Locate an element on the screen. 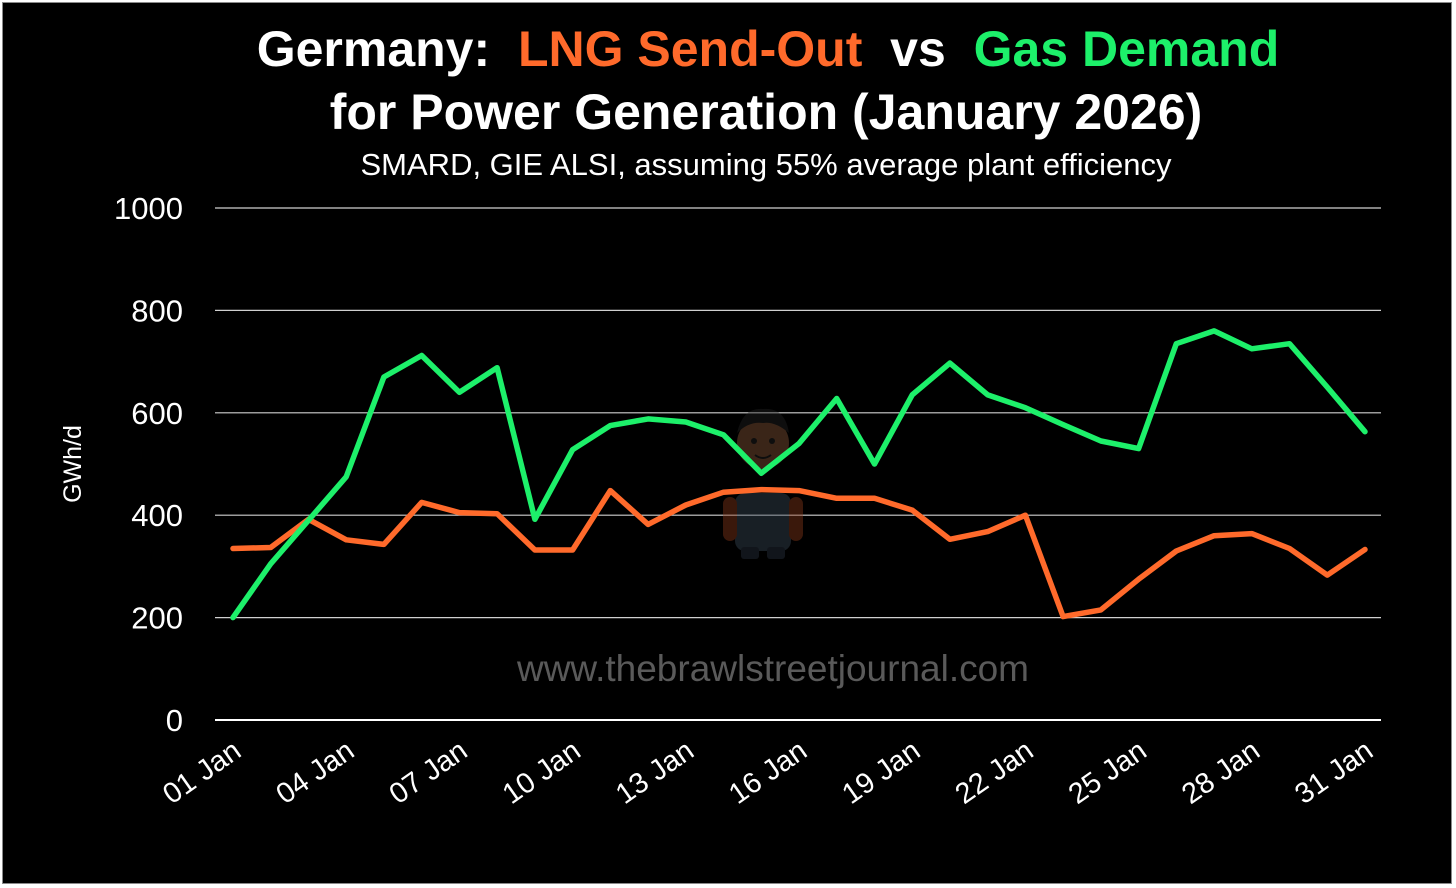  x-tick-label: 10 Jan is located at coordinates (542, 773).